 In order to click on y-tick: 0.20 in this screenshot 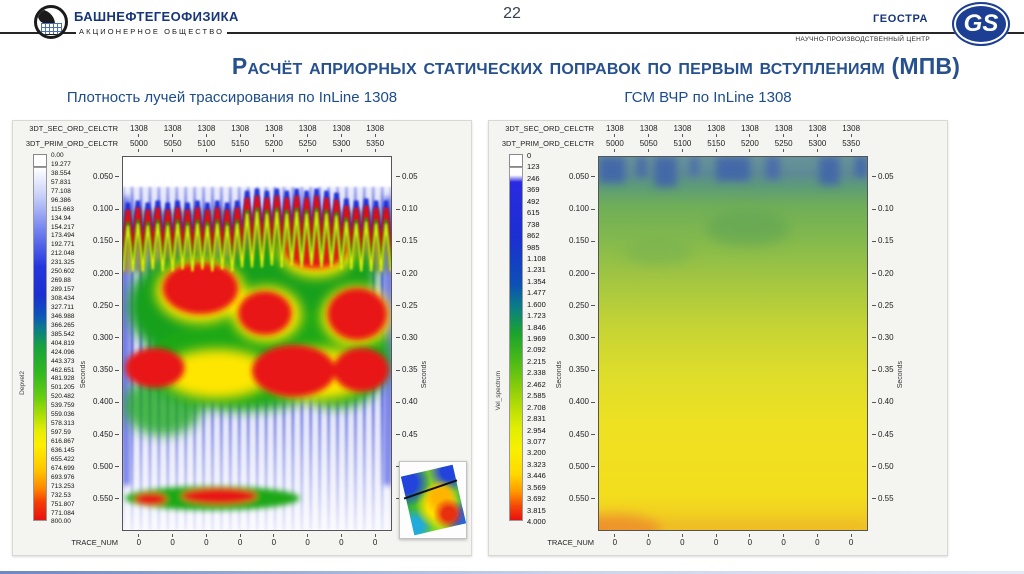, I will do `click(888, 273)`.